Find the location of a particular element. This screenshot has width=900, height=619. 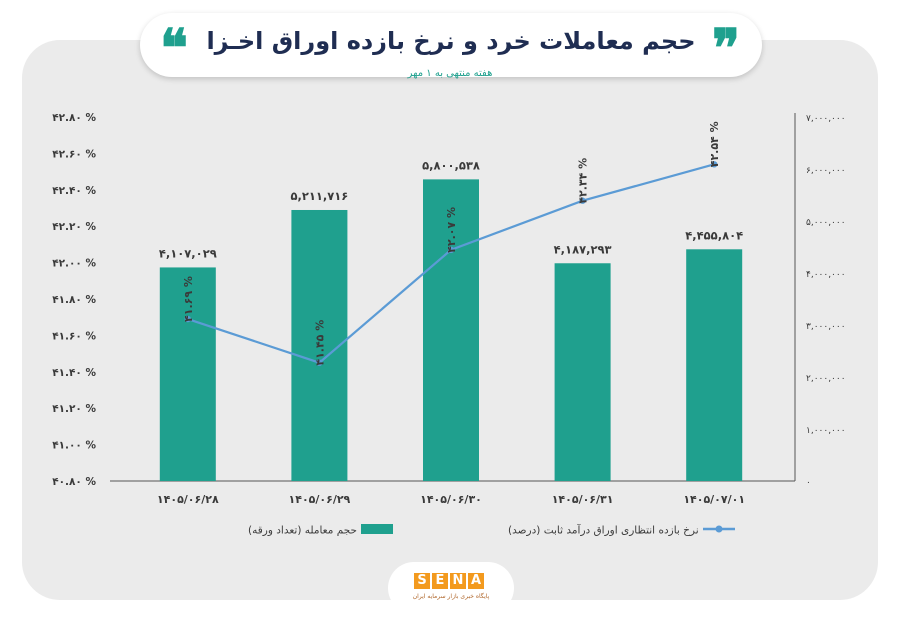

left-y-tick-label: ۴۱.۴۰ % is located at coordinates (74, 373).